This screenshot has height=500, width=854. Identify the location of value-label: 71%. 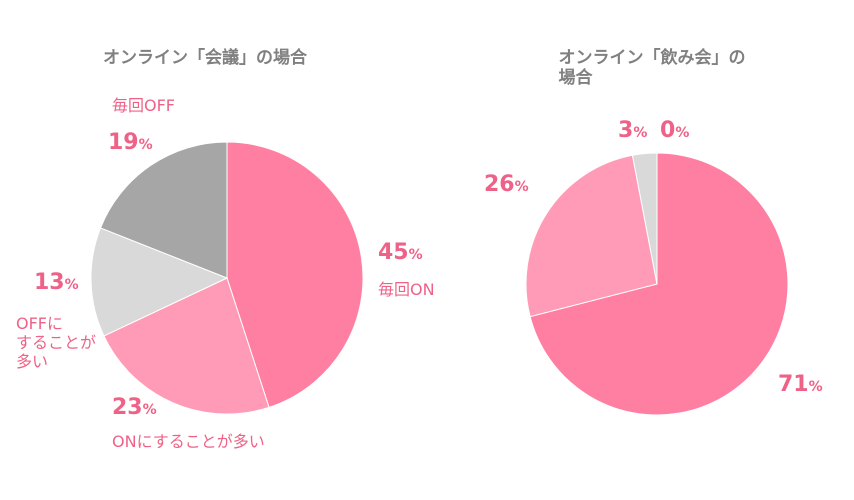
(800, 384).